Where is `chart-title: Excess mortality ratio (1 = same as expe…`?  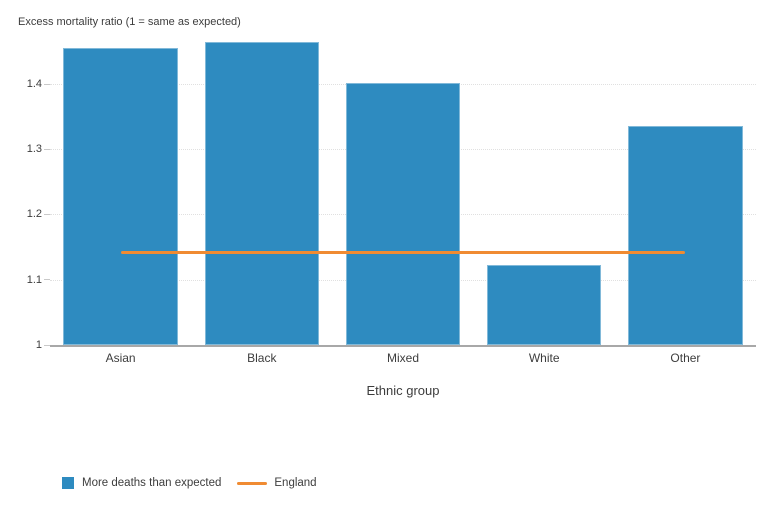 chart-title: Excess mortality ratio (1 = same as expe… is located at coordinates (129, 22).